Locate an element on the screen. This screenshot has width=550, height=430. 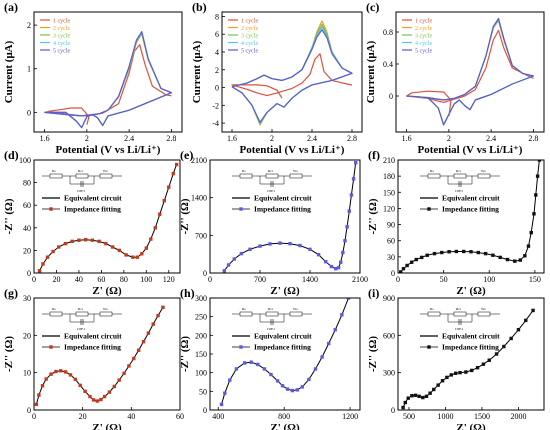
x-tick-label: 2.8 is located at coordinates (171, 138).